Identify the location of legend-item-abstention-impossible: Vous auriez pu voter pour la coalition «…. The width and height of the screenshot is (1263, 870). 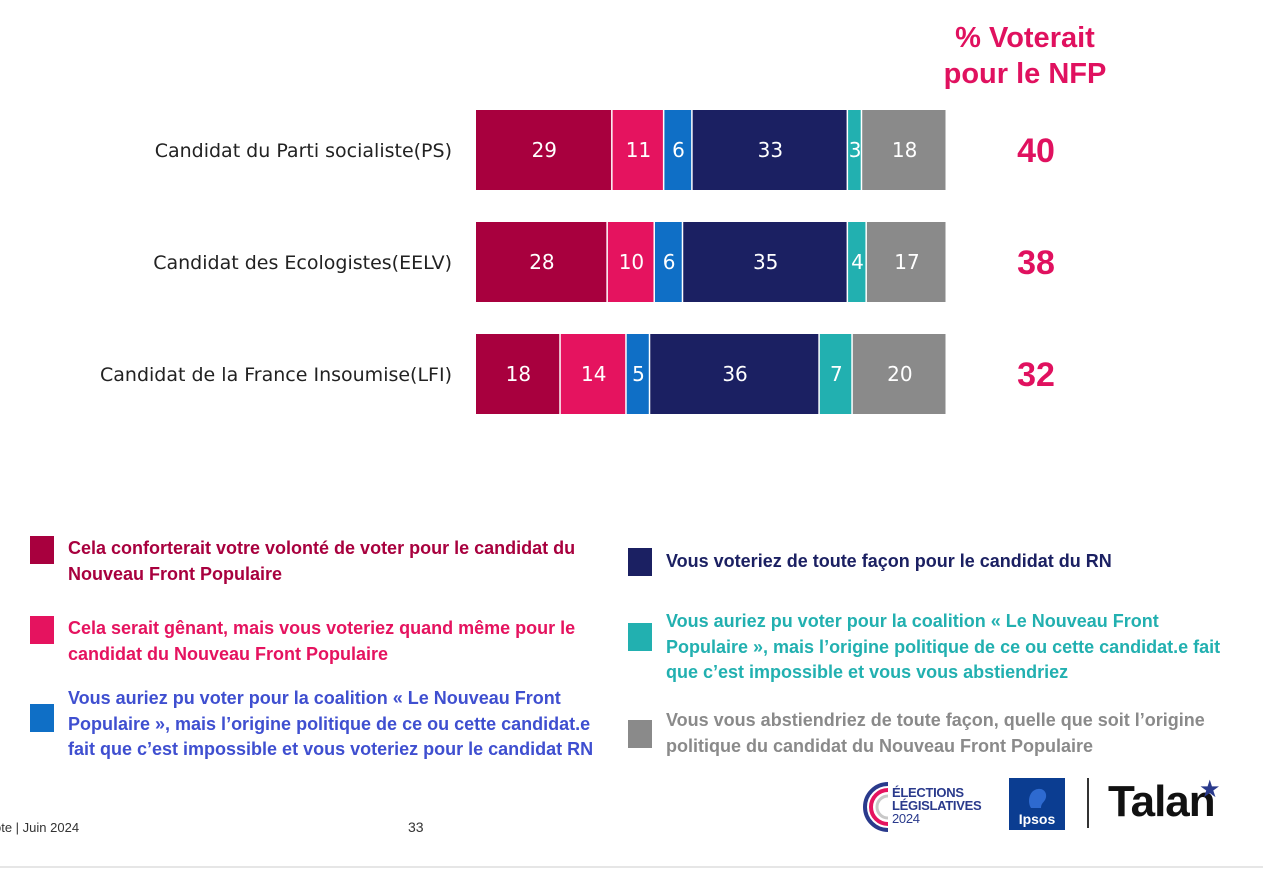
(928, 647).